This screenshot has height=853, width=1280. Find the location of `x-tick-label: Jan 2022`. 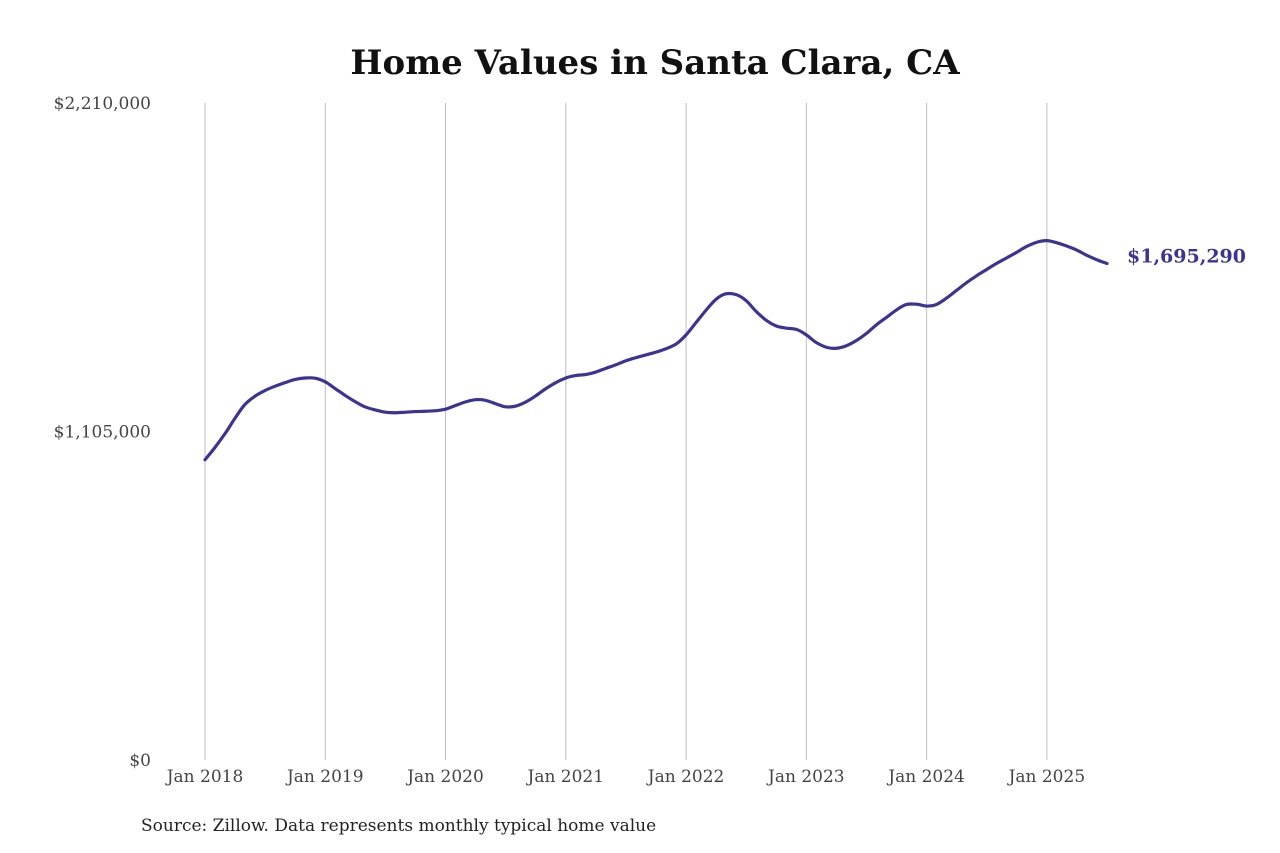

x-tick-label: Jan 2022 is located at coordinates (685, 777).